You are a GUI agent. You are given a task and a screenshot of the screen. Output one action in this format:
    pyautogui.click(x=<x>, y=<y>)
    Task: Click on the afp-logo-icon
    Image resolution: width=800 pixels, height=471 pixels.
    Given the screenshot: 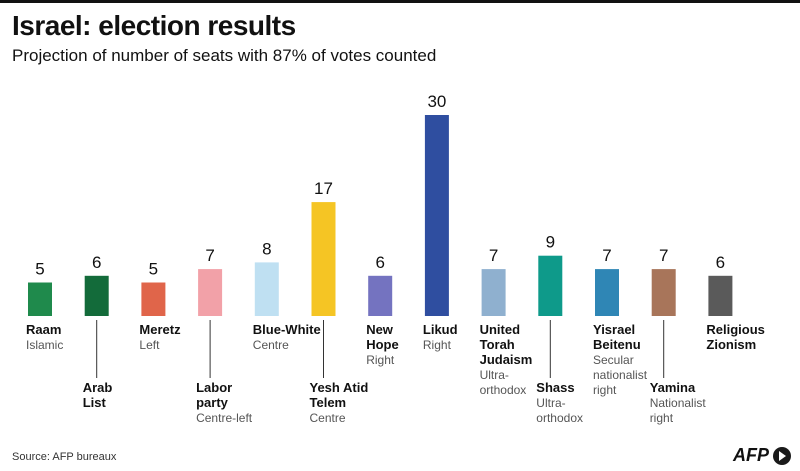 What is the action you would take?
    pyautogui.click(x=782, y=455)
    